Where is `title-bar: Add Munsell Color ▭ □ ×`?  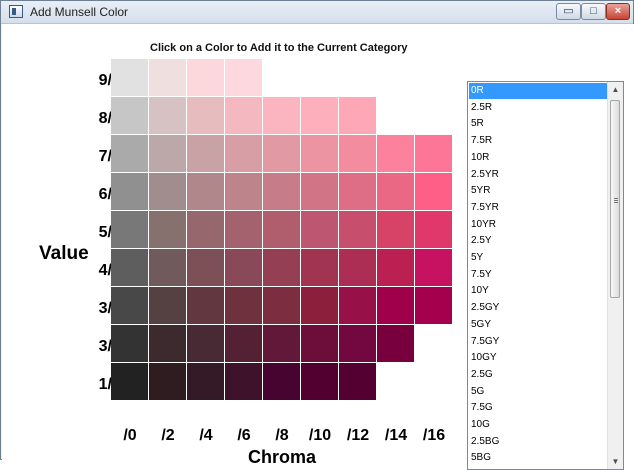
title-bar: Add Munsell Color ▭ □ × is located at coordinates (317, 12).